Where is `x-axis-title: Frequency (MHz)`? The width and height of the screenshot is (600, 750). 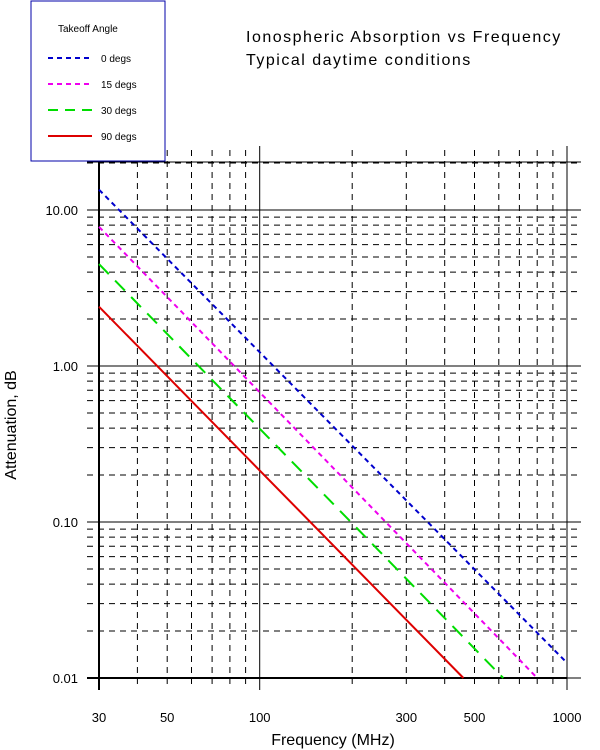
x-axis-title: Frequency (MHz) is located at coordinates (333, 740).